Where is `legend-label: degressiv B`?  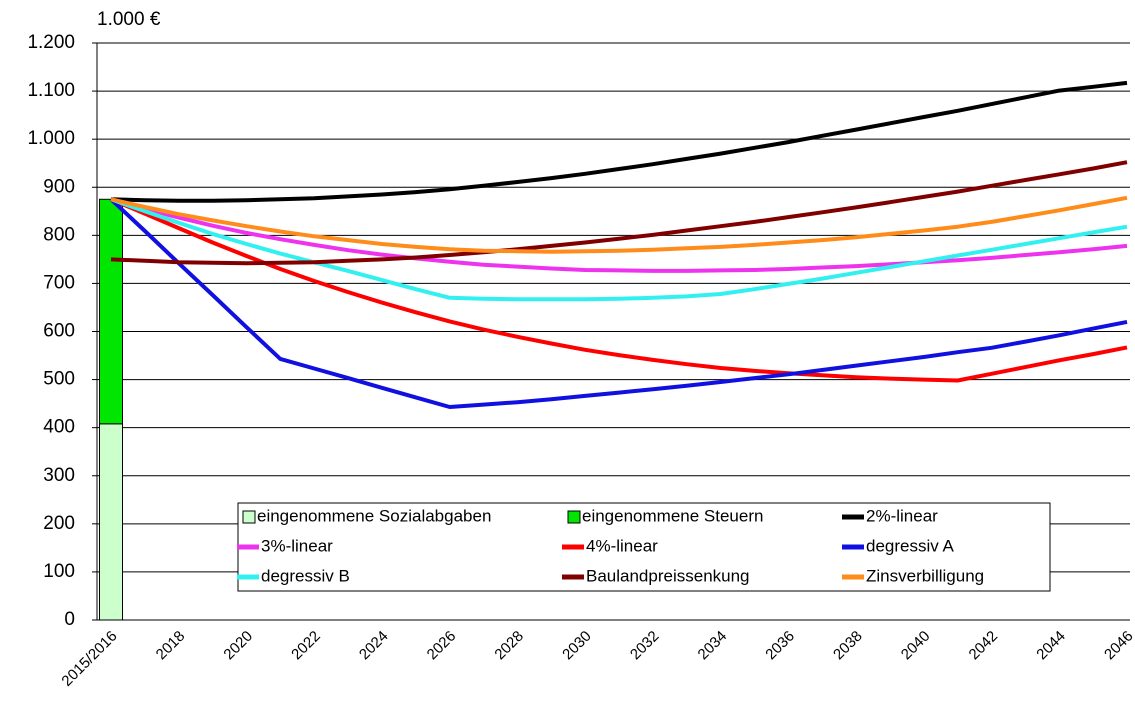
legend-label: degressiv B is located at coordinates (305, 575).